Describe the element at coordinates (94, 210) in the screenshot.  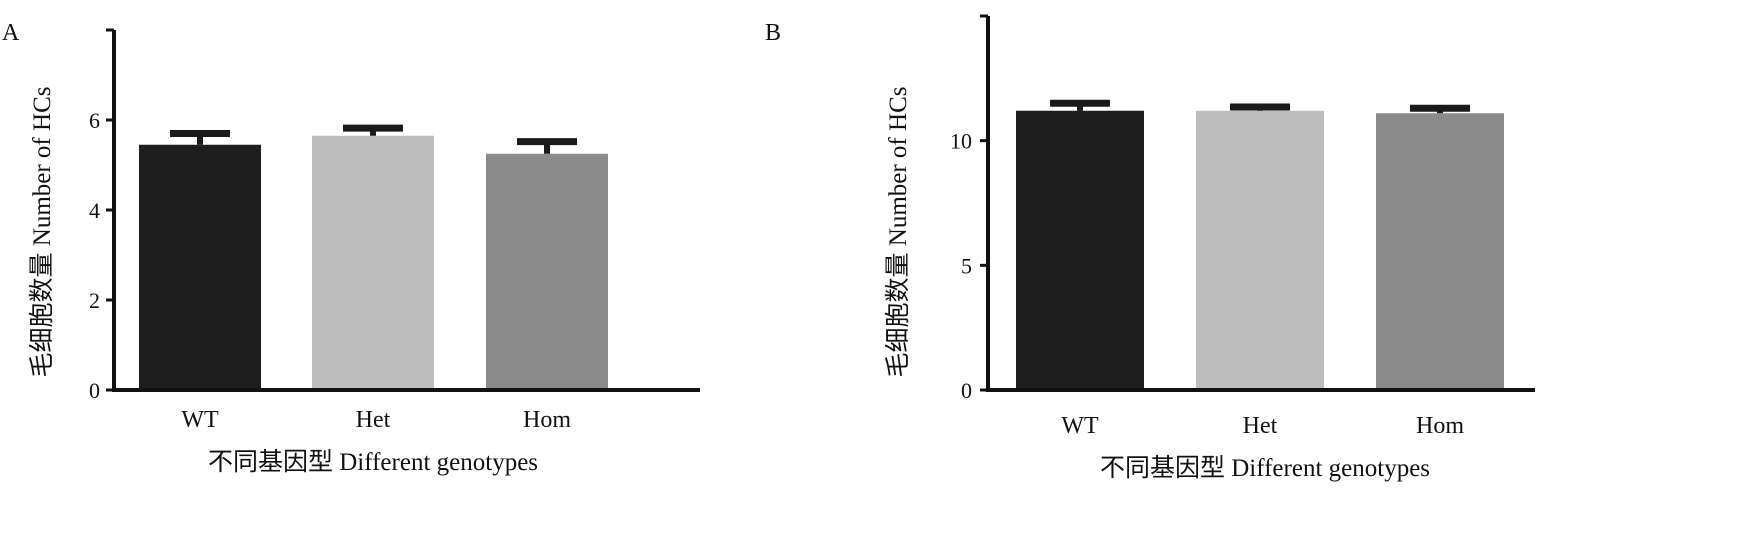
I see `y-tick-label: 4` at that location.